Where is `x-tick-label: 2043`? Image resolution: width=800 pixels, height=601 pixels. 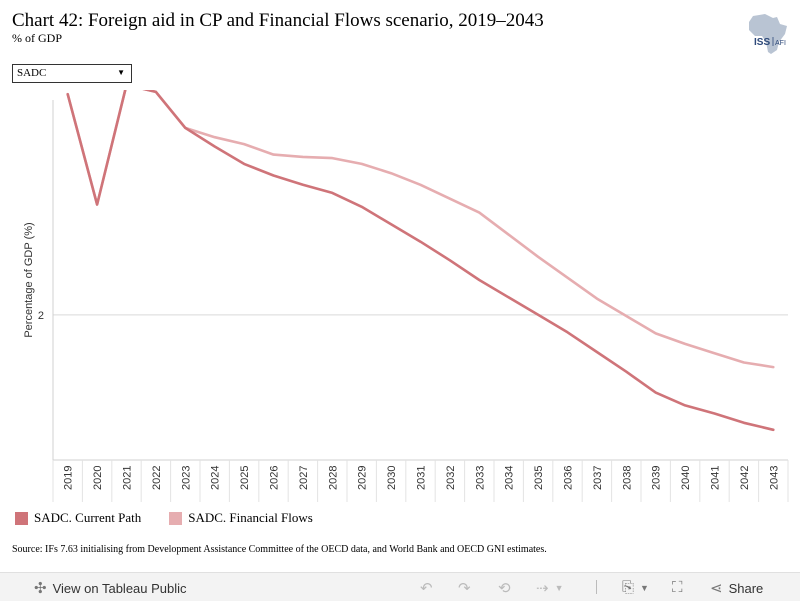
x-tick-label: 2043 is located at coordinates (774, 478).